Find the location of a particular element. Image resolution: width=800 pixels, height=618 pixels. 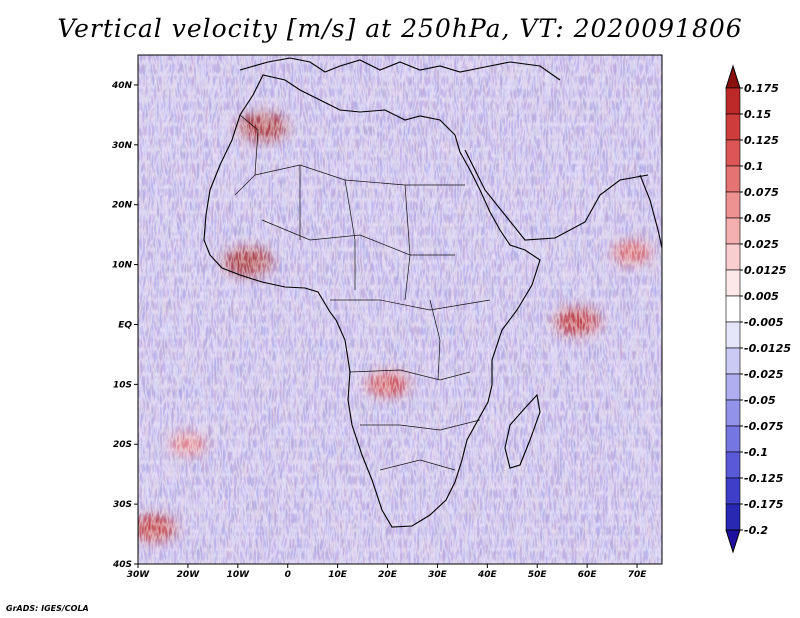

lat-tick-label: 20N is located at coordinates (122, 206).